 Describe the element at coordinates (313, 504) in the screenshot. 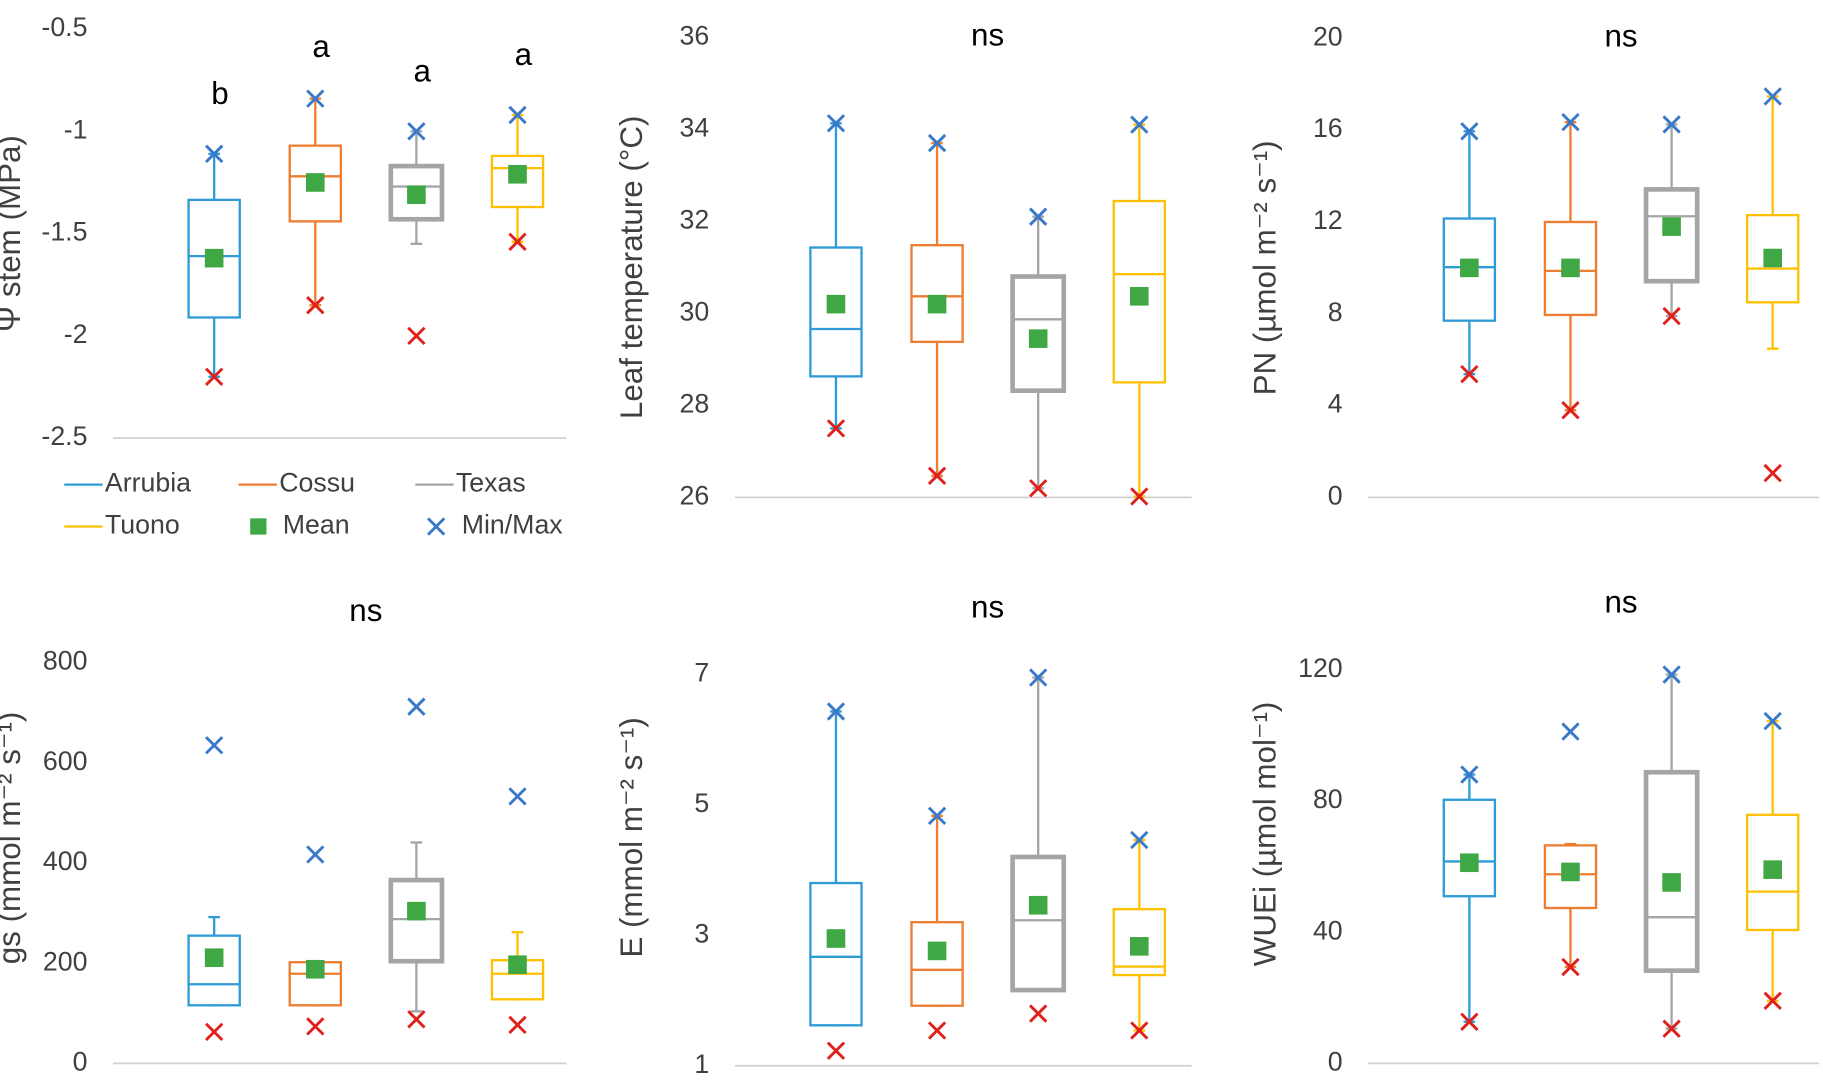

I see `legend: Arrubia Cossu Texas Tuono Mean Min/Max` at that location.